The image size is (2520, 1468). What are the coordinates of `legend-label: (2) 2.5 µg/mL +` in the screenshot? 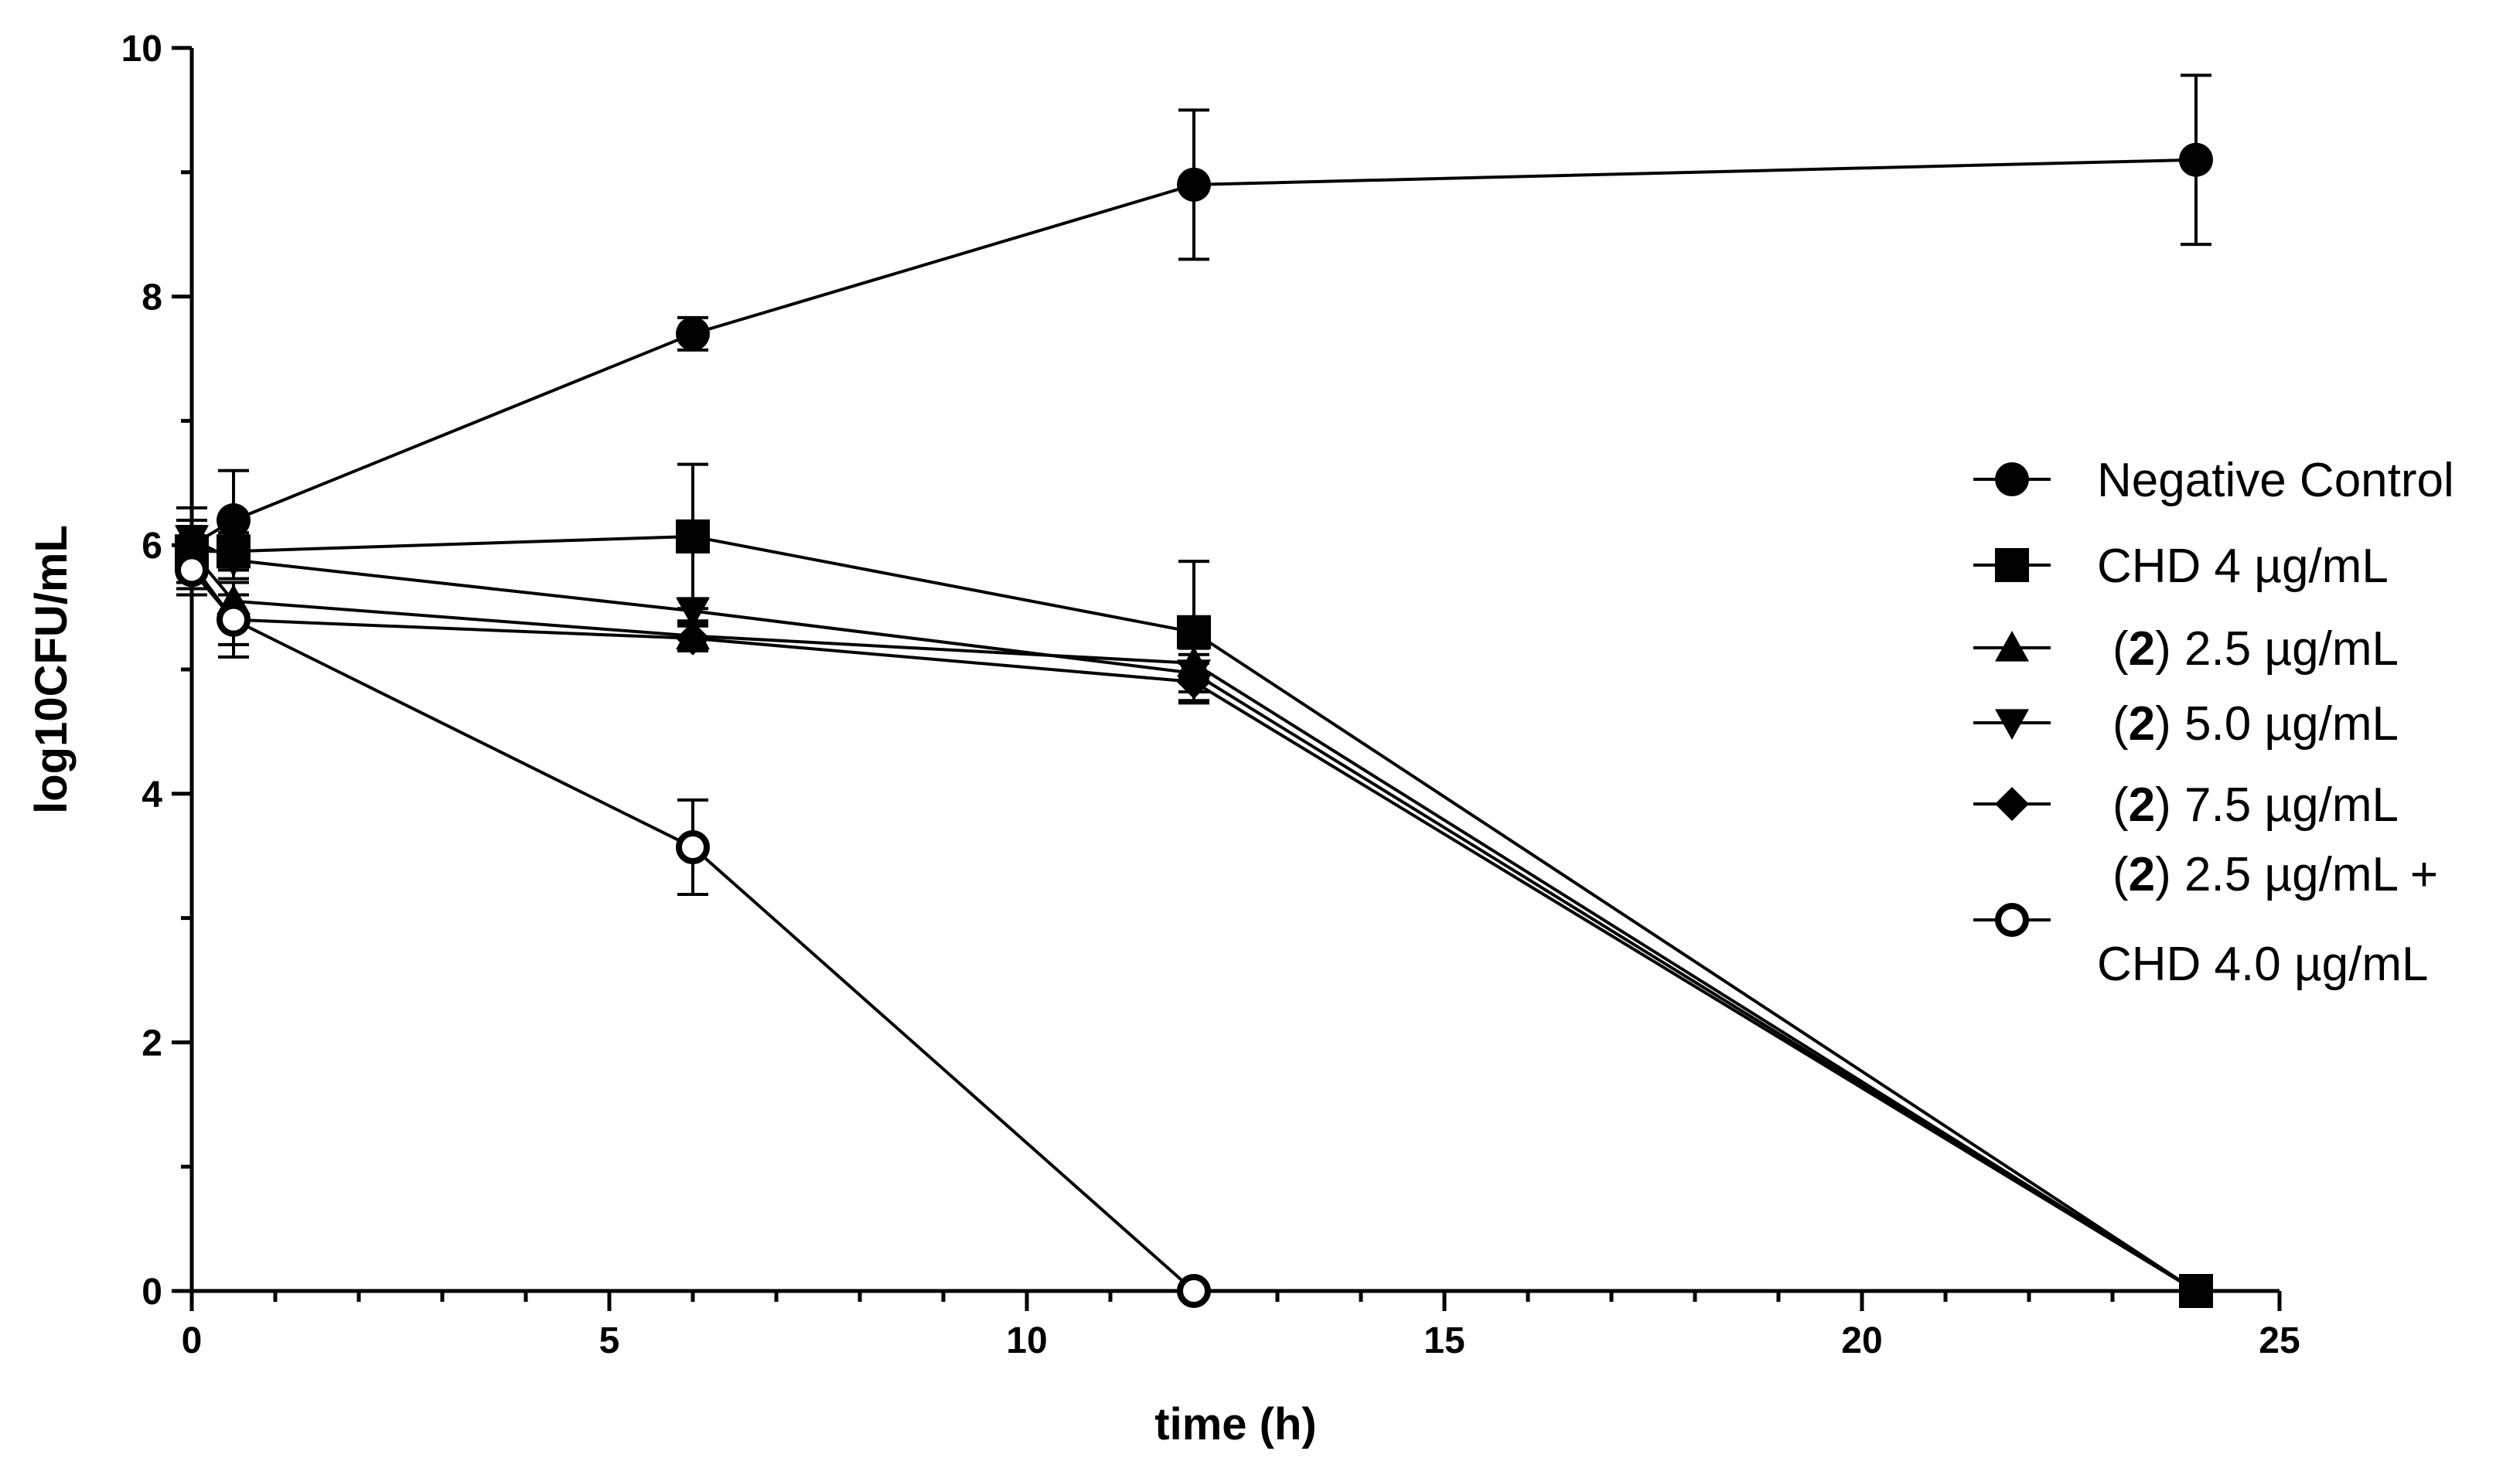 It's located at (2275, 874).